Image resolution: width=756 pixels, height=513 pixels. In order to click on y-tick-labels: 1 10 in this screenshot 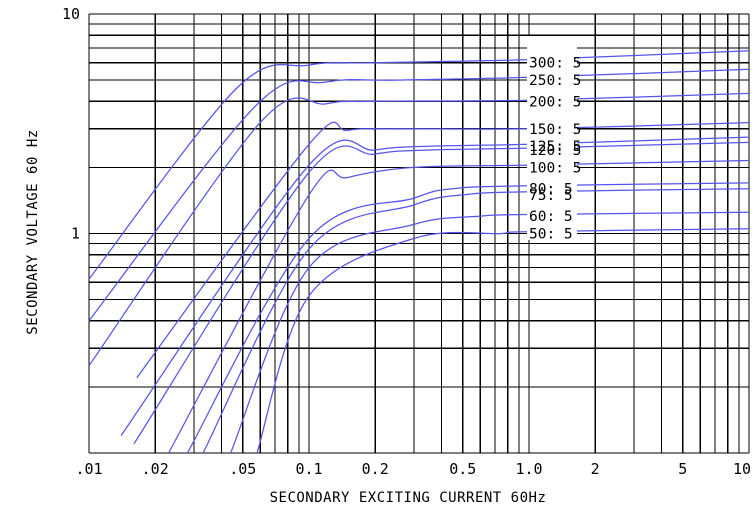, I will do `click(71, 124)`.